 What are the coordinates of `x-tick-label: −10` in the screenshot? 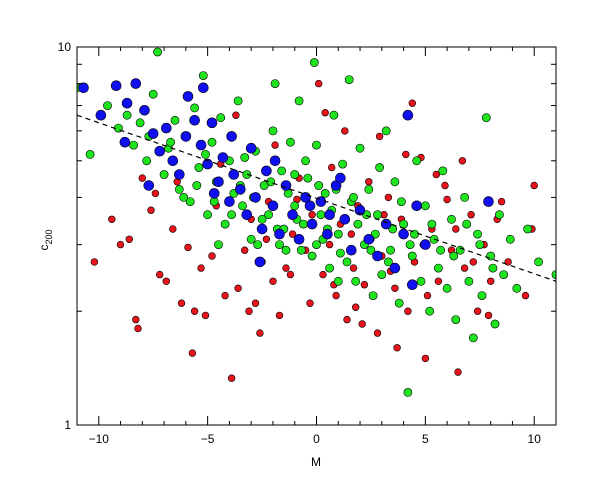 It's located at (99, 439).